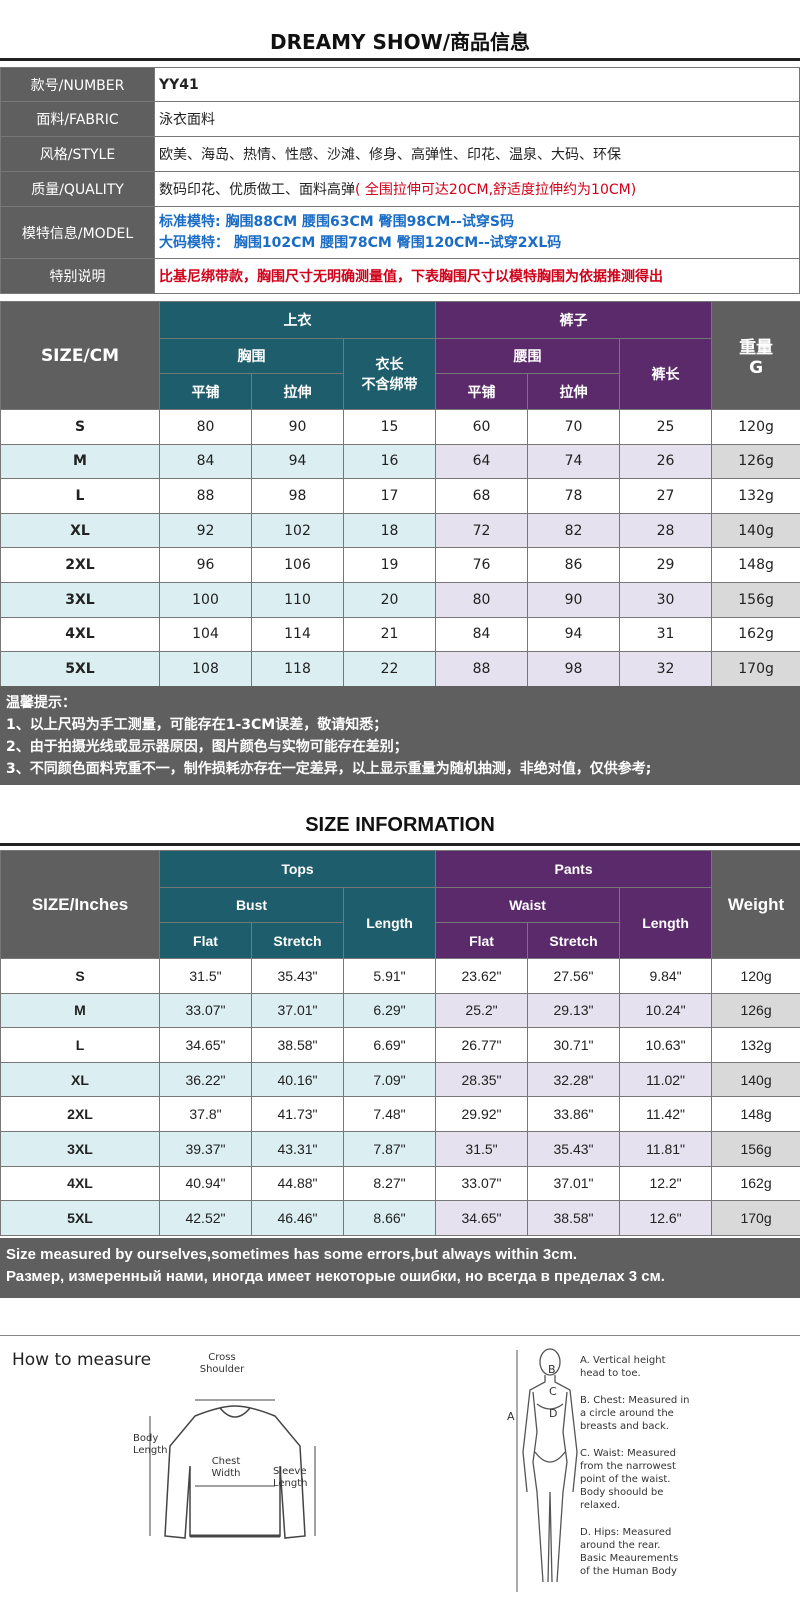  Describe the element at coordinates (756, 1183) in the screenshot. I see `table-cell: 162g` at that location.